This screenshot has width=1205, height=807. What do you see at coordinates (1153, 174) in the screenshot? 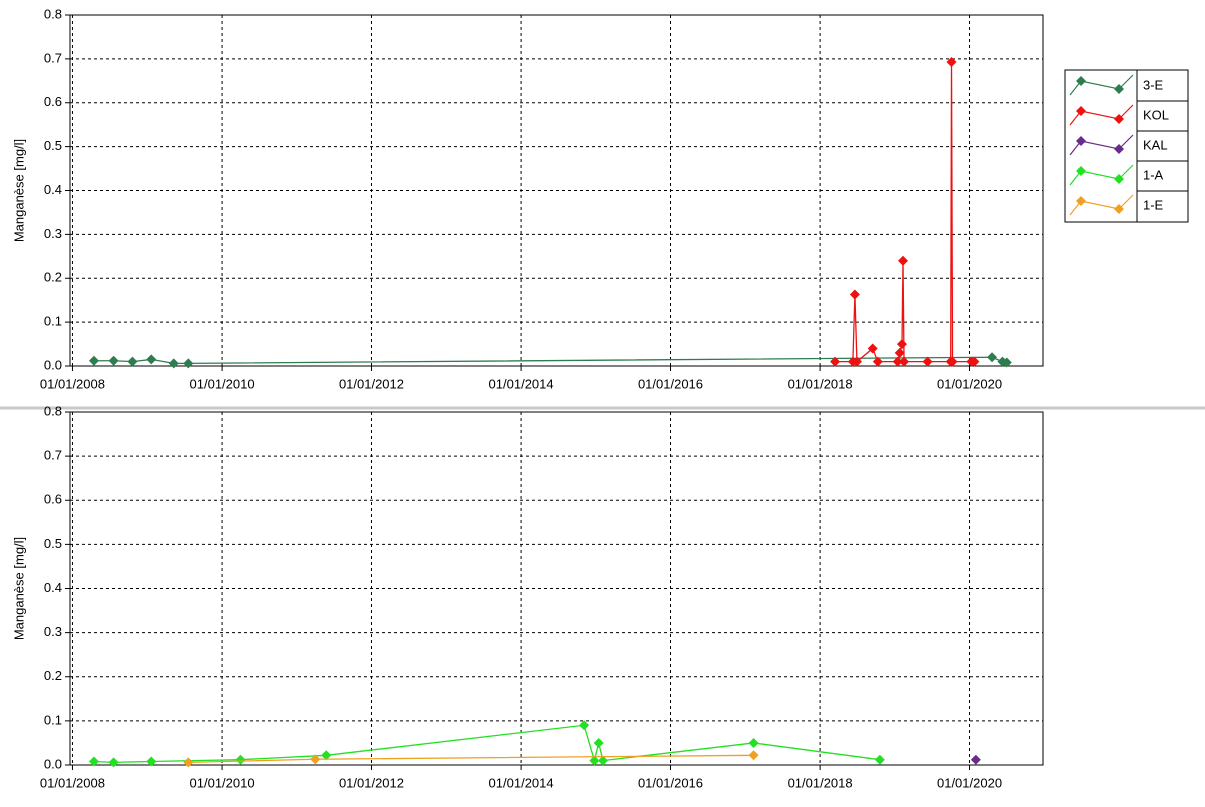
I see `legend-label: 1-A` at bounding box center [1153, 174].